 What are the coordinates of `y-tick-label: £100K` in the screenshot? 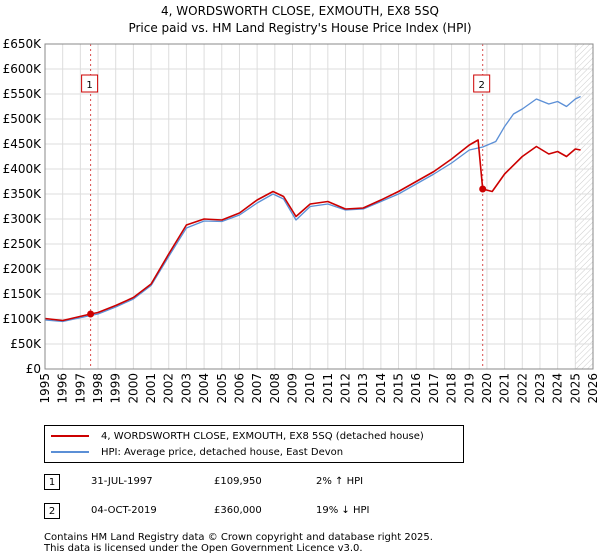 It's located at (23, 319).